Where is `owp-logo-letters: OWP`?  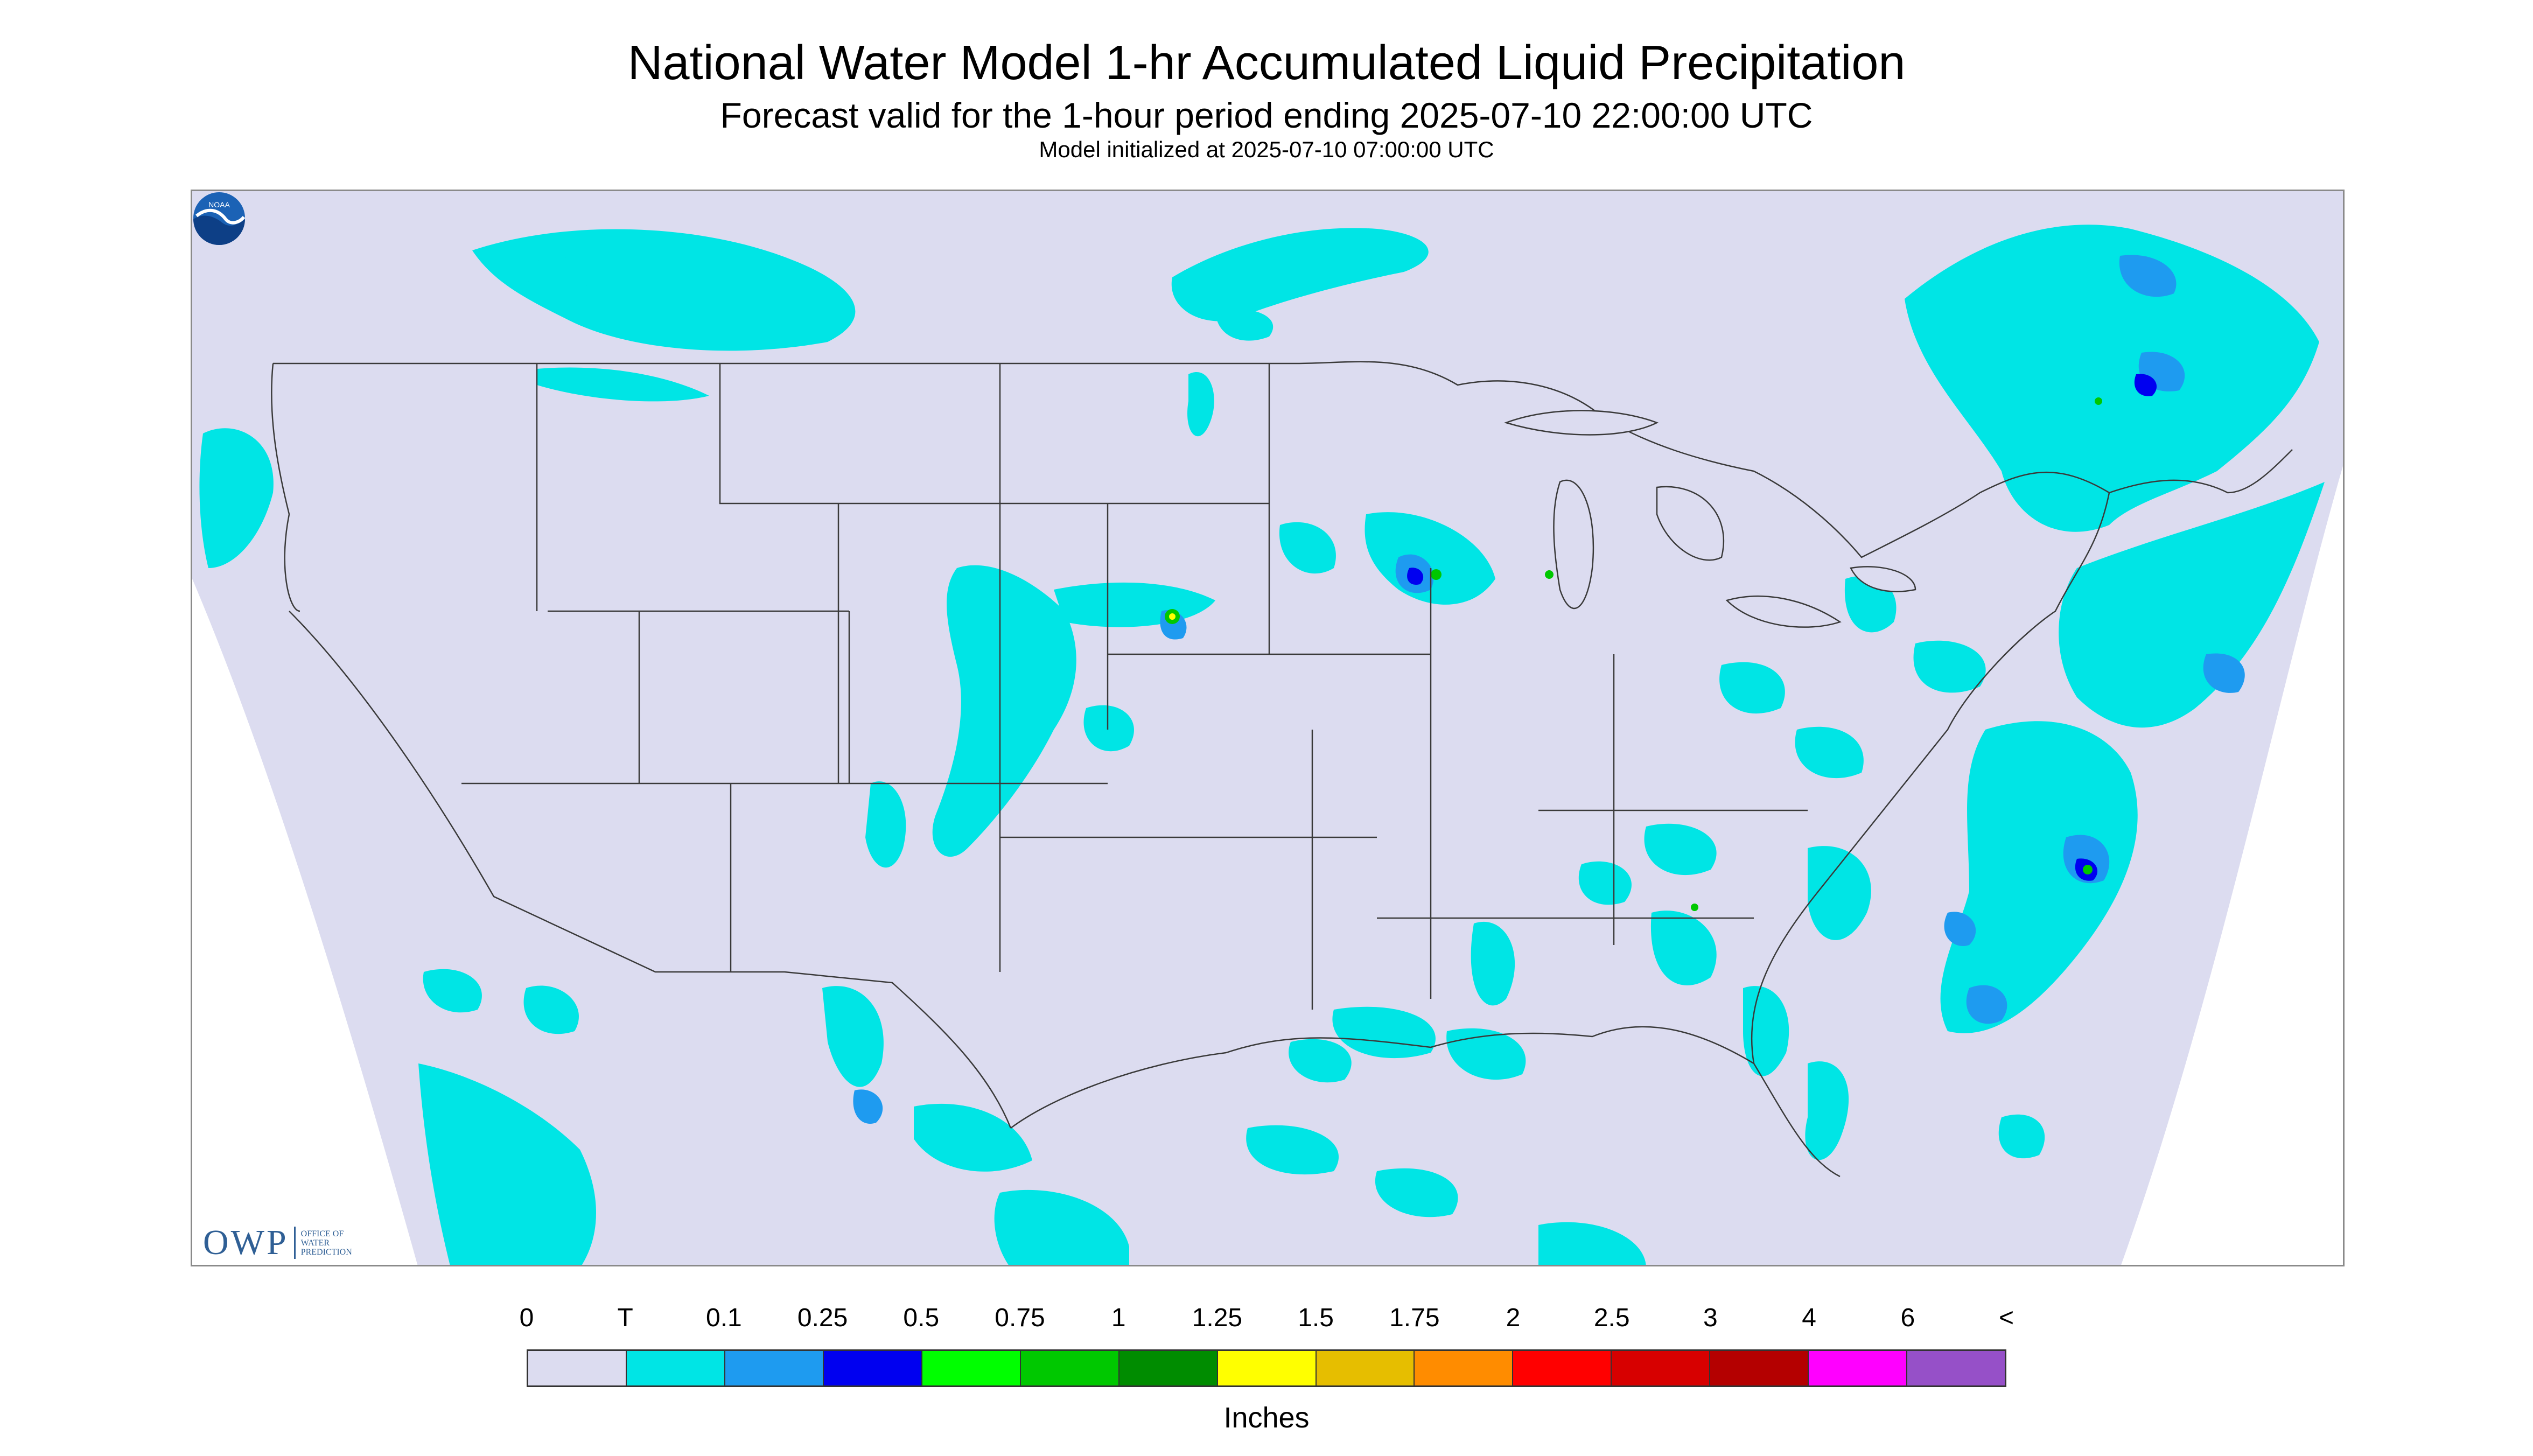 owp-logo-letters: OWP is located at coordinates (246, 1242).